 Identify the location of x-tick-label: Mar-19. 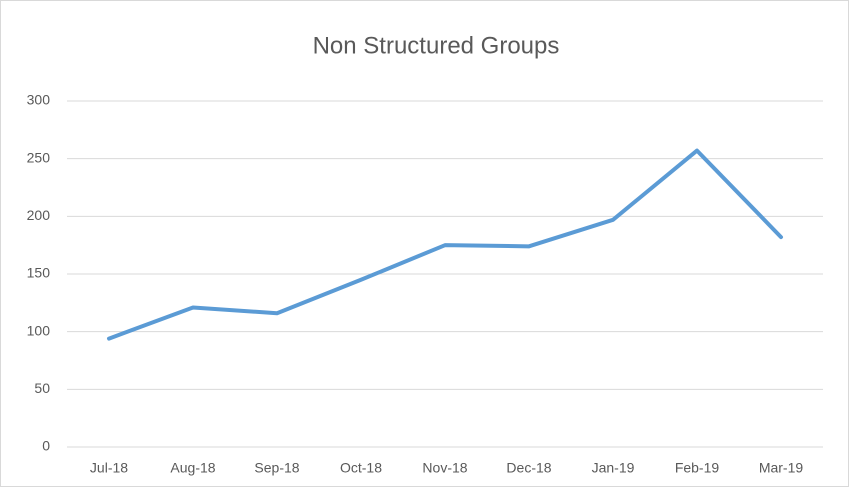
(781, 468).